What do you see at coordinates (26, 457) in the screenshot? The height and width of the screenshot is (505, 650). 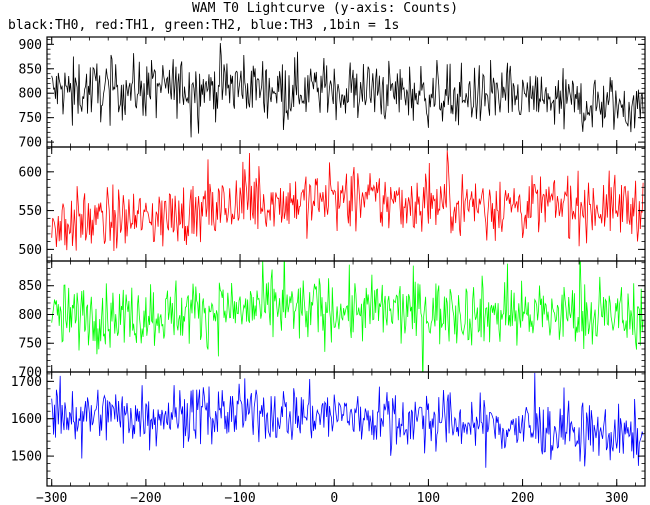 I see `y-tick-label: 1500` at bounding box center [26, 457].